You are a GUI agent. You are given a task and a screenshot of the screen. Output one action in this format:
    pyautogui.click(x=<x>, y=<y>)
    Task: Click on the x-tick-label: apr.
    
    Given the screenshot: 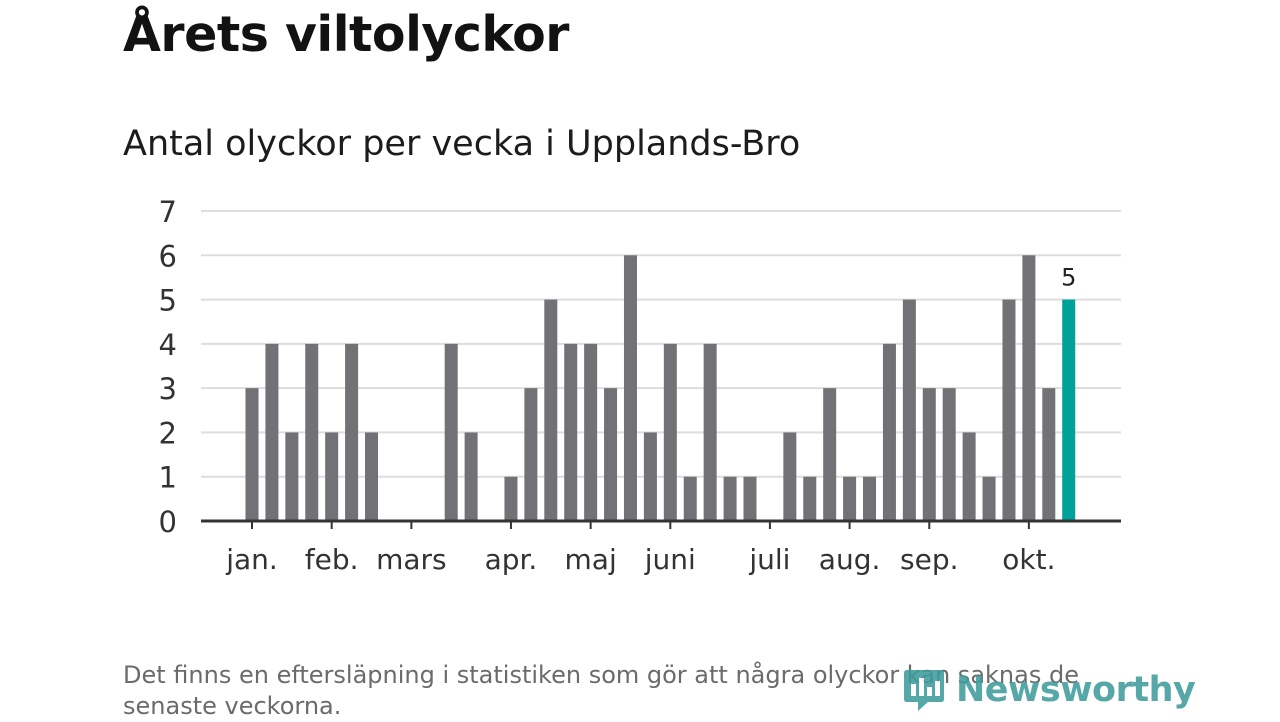 What is the action you would take?
    pyautogui.click(x=511, y=559)
    